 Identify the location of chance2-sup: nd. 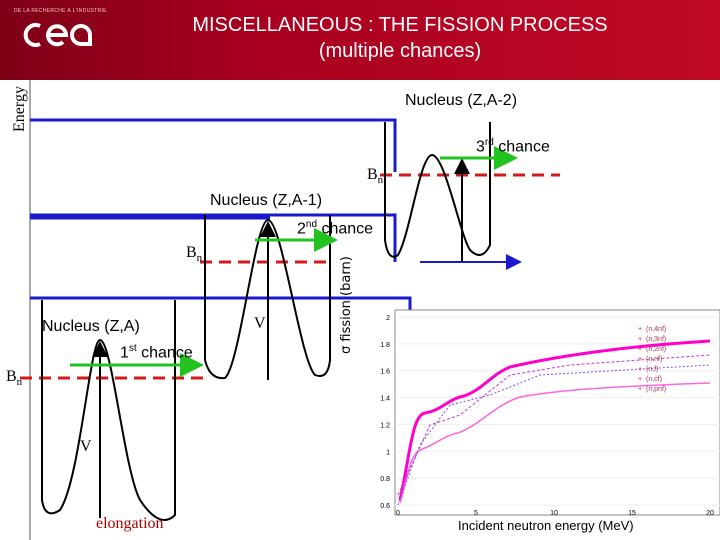
(311, 224).